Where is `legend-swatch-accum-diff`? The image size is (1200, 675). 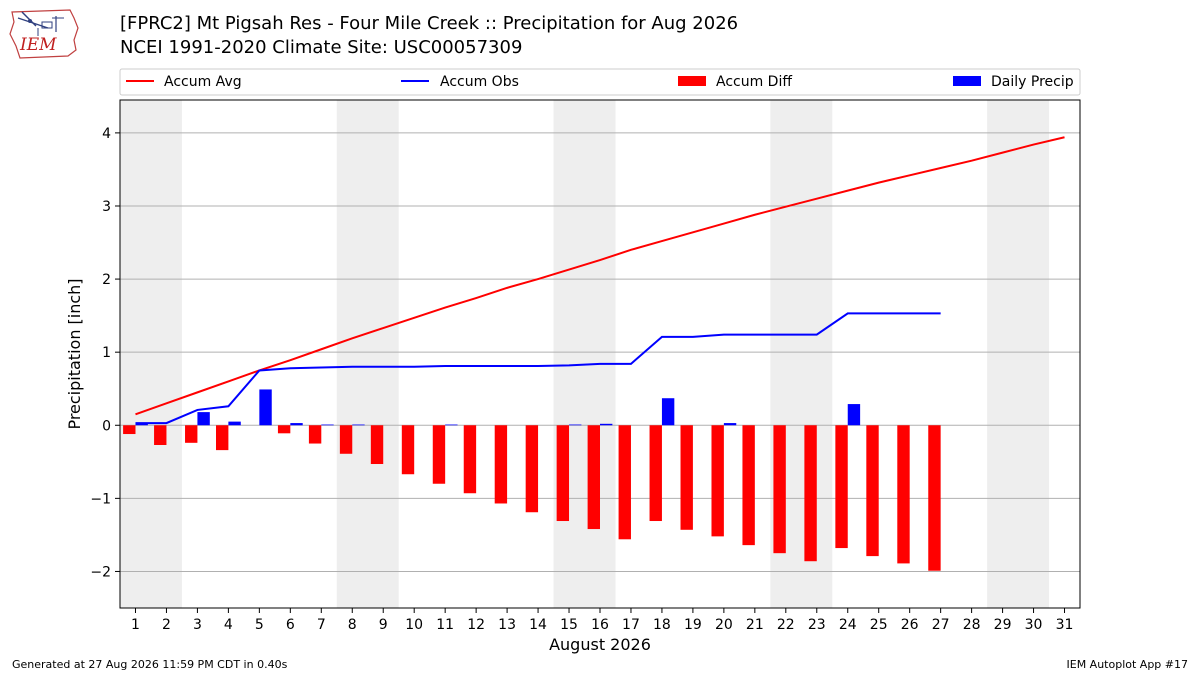 legend-swatch-accum-diff is located at coordinates (692, 81).